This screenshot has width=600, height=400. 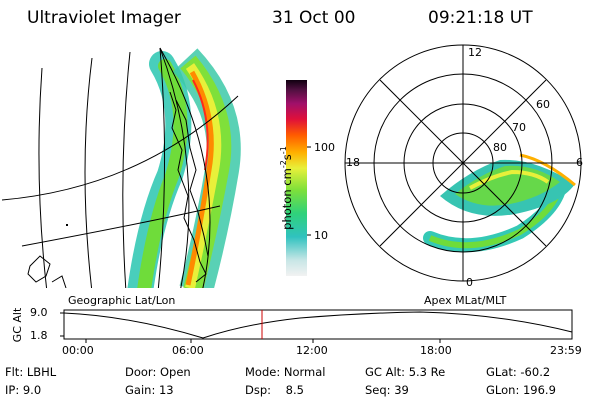 What do you see at coordinates (353, 162) in the screenshot?
I see `mlt-label-18: 18` at bounding box center [353, 162].